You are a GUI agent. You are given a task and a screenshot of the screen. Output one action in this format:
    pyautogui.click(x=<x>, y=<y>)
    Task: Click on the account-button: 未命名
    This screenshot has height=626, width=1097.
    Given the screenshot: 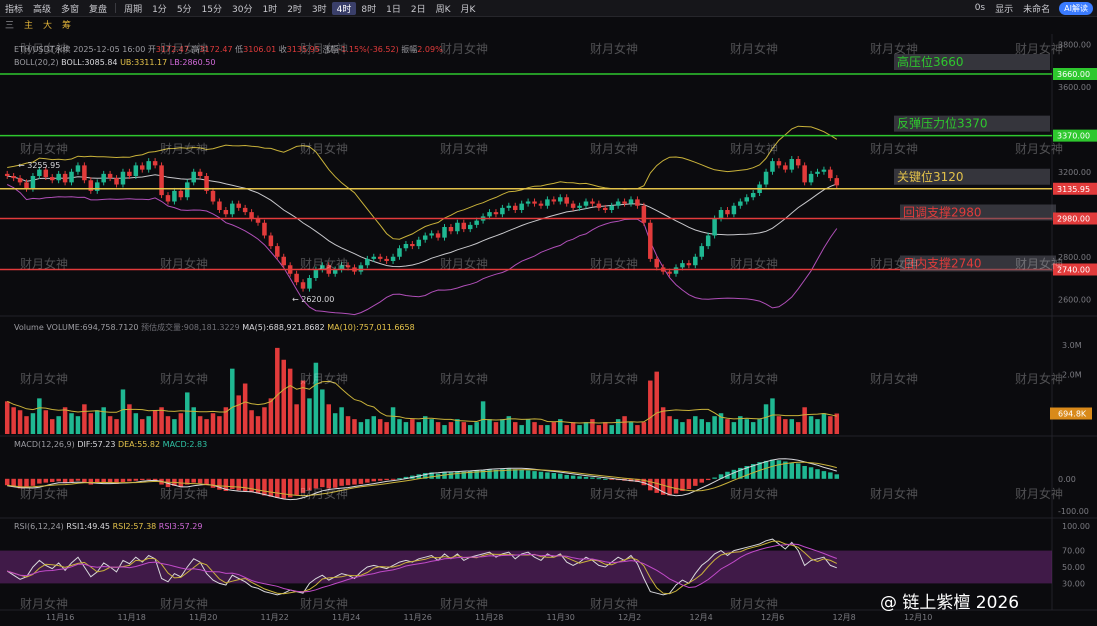 What is the action you would take?
    pyautogui.click(x=1037, y=9)
    